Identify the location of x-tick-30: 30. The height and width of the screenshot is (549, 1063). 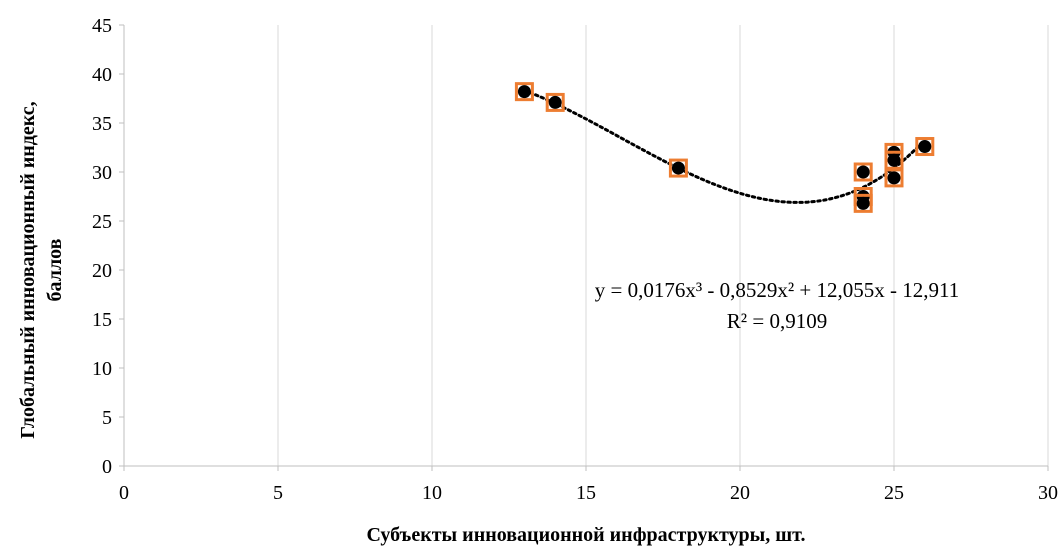
(1048, 493).